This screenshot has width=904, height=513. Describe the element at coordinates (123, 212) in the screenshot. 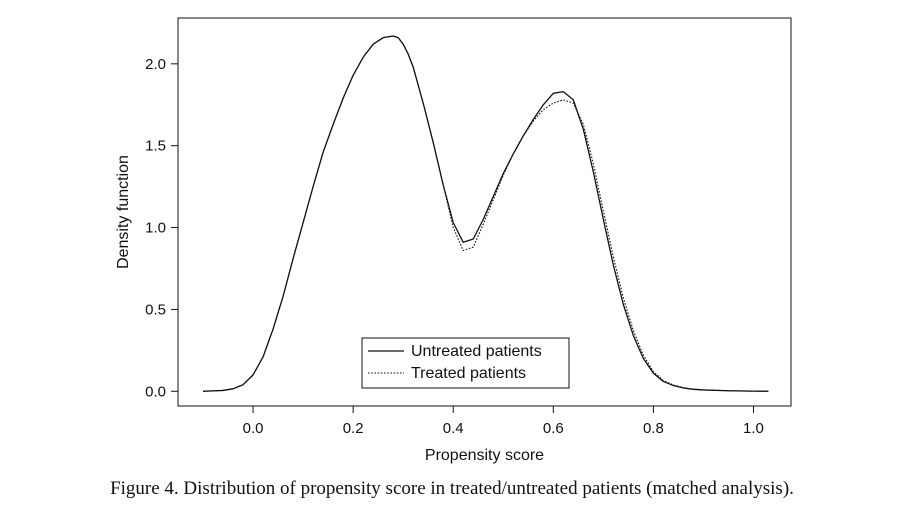

I see `y-axis-title: Density function` at that location.